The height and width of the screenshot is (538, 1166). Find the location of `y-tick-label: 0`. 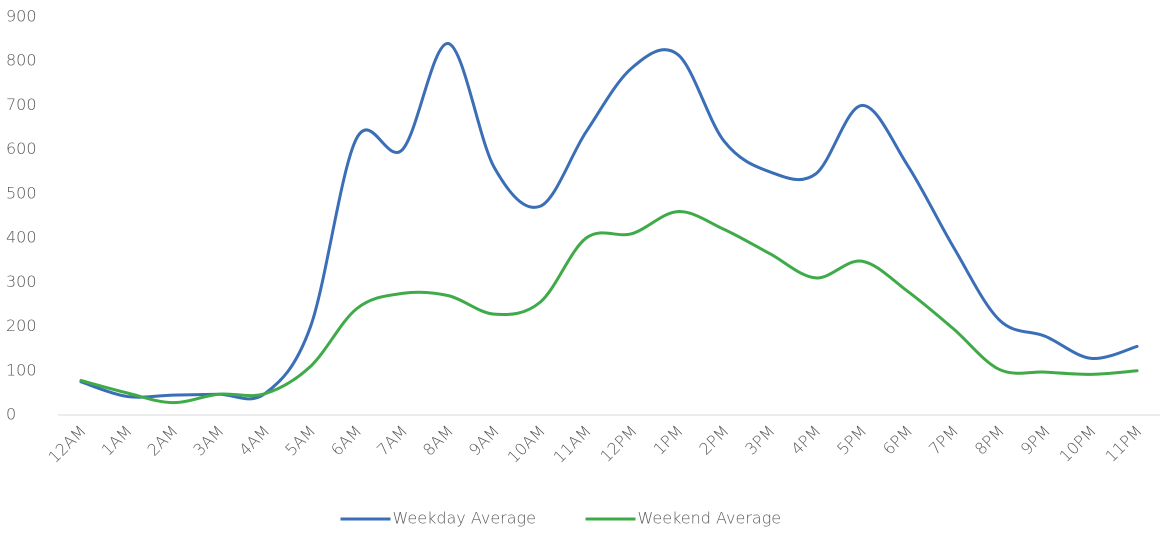

y-tick-label: 0 is located at coordinates (11, 414).